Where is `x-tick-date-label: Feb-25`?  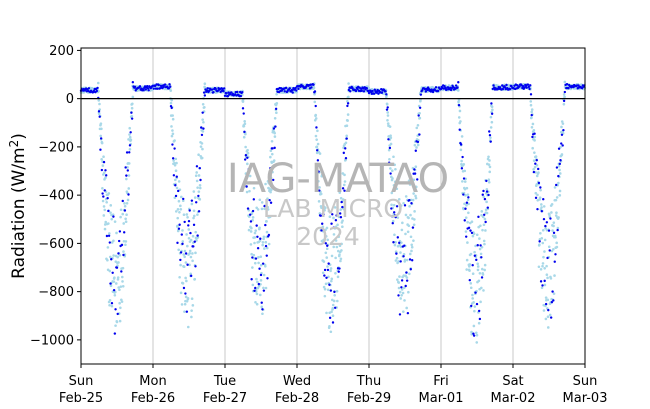 x-tick-date-label: Feb-25 is located at coordinates (81, 398).